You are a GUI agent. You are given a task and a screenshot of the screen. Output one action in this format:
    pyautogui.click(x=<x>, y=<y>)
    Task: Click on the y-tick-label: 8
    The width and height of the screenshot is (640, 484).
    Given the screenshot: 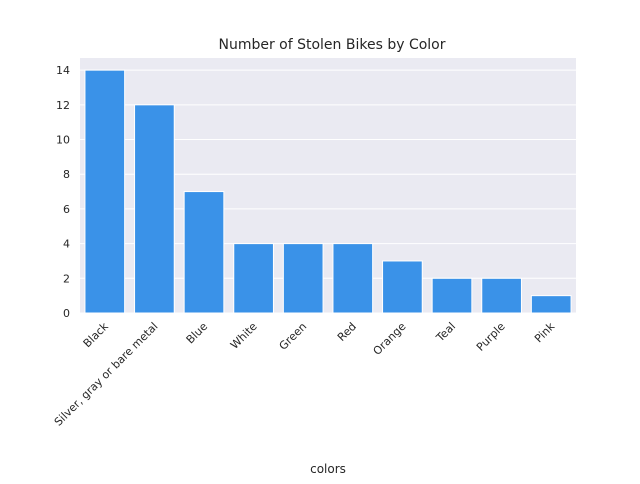 What is the action you would take?
    pyautogui.click(x=66, y=174)
    